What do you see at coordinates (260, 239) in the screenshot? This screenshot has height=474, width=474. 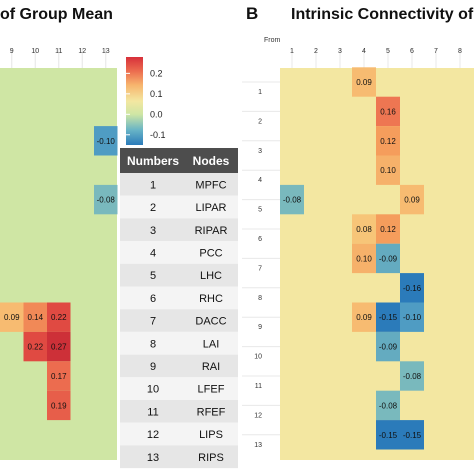 I see `panel-b-y-tick: 6` at bounding box center [260, 239].